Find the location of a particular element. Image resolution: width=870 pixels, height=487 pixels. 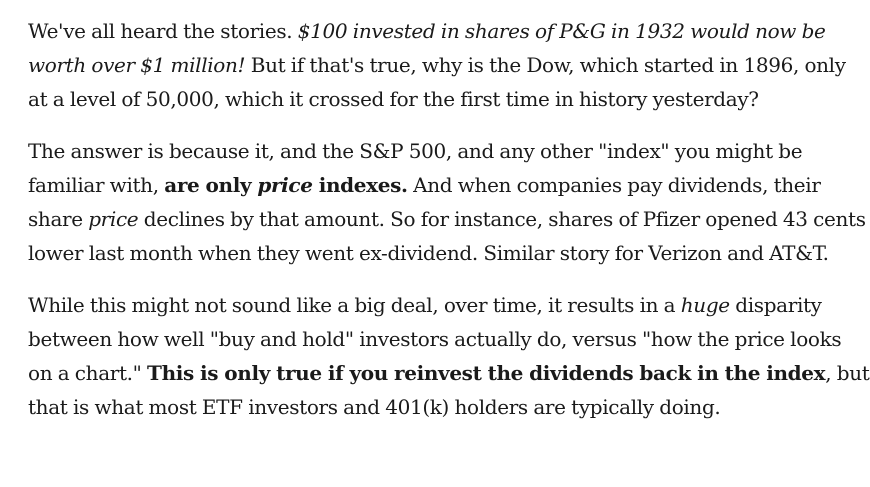

p2-italic-price: price is located at coordinates (113, 219).